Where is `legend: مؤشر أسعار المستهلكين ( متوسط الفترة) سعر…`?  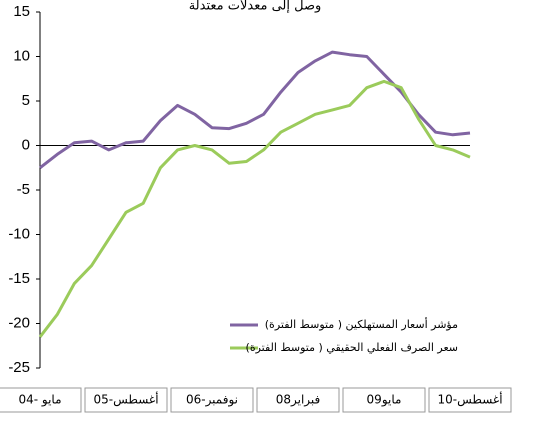 legend: مؤشر أسعار المستهلكين ( متوسط الفترة) سعر… is located at coordinates (344, 335).